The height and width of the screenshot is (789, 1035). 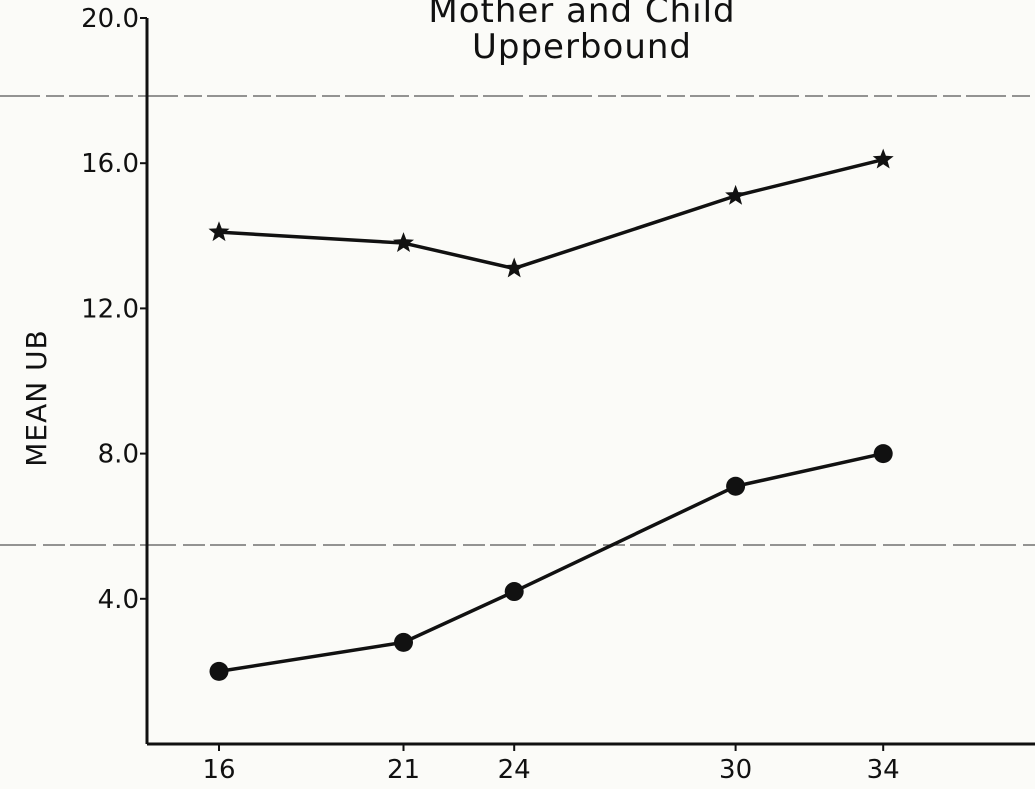 What do you see at coordinates (118, 455) in the screenshot?
I see `y-tick-label: 8.0` at bounding box center [118, 455].